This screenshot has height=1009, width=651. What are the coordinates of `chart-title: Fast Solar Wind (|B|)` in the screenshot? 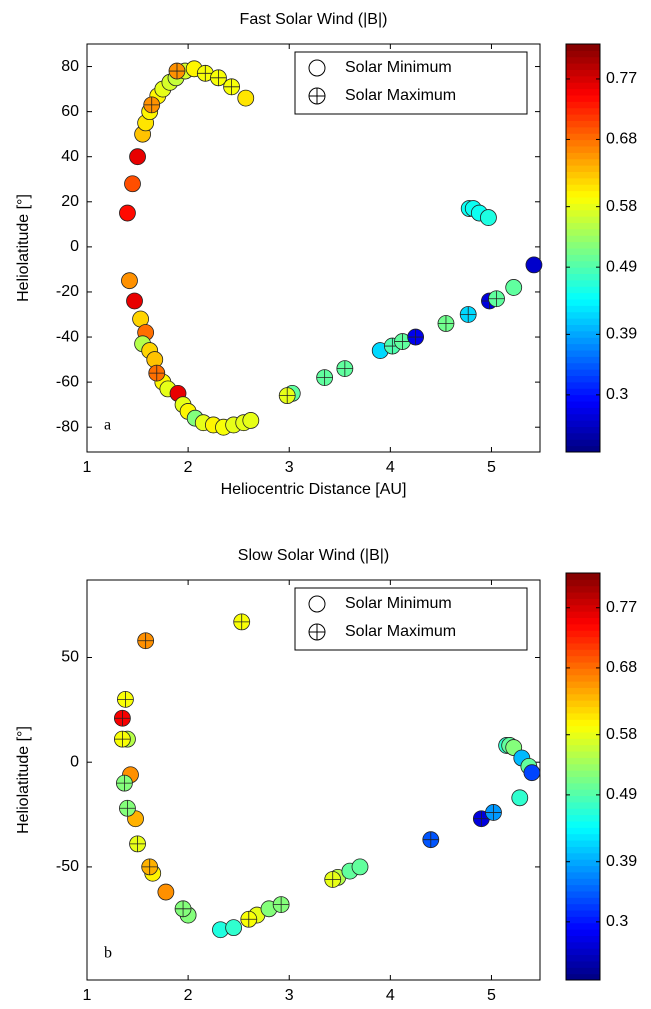 It's located at (314, 19).